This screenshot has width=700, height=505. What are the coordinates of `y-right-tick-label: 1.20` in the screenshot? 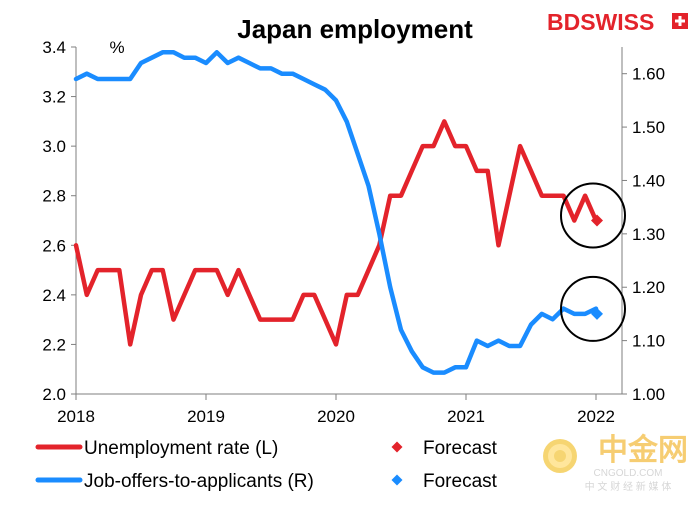 It's located at (648, 287).